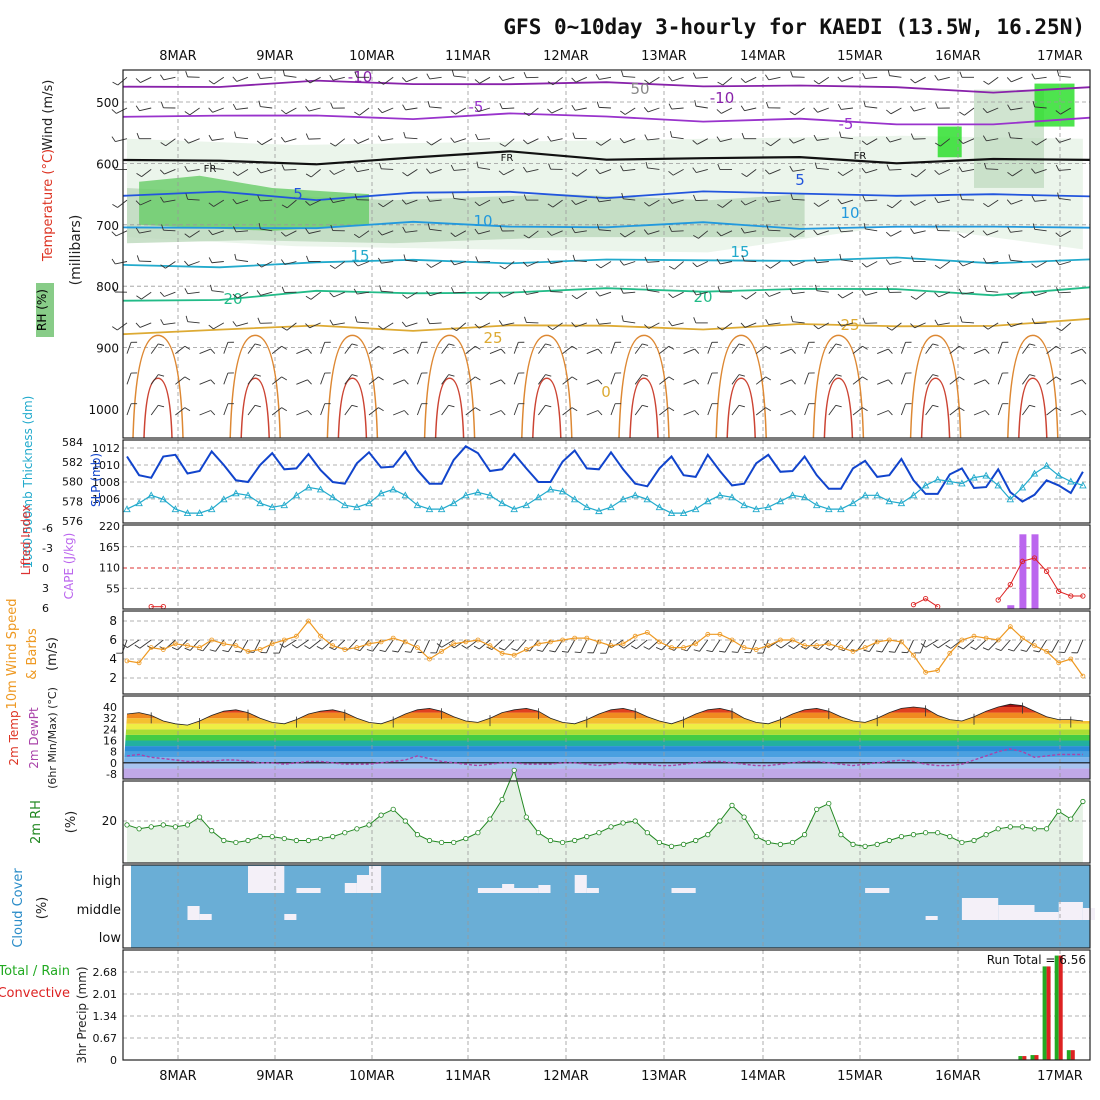  I want to click on contour-label-12: -10, so click(722, 98).